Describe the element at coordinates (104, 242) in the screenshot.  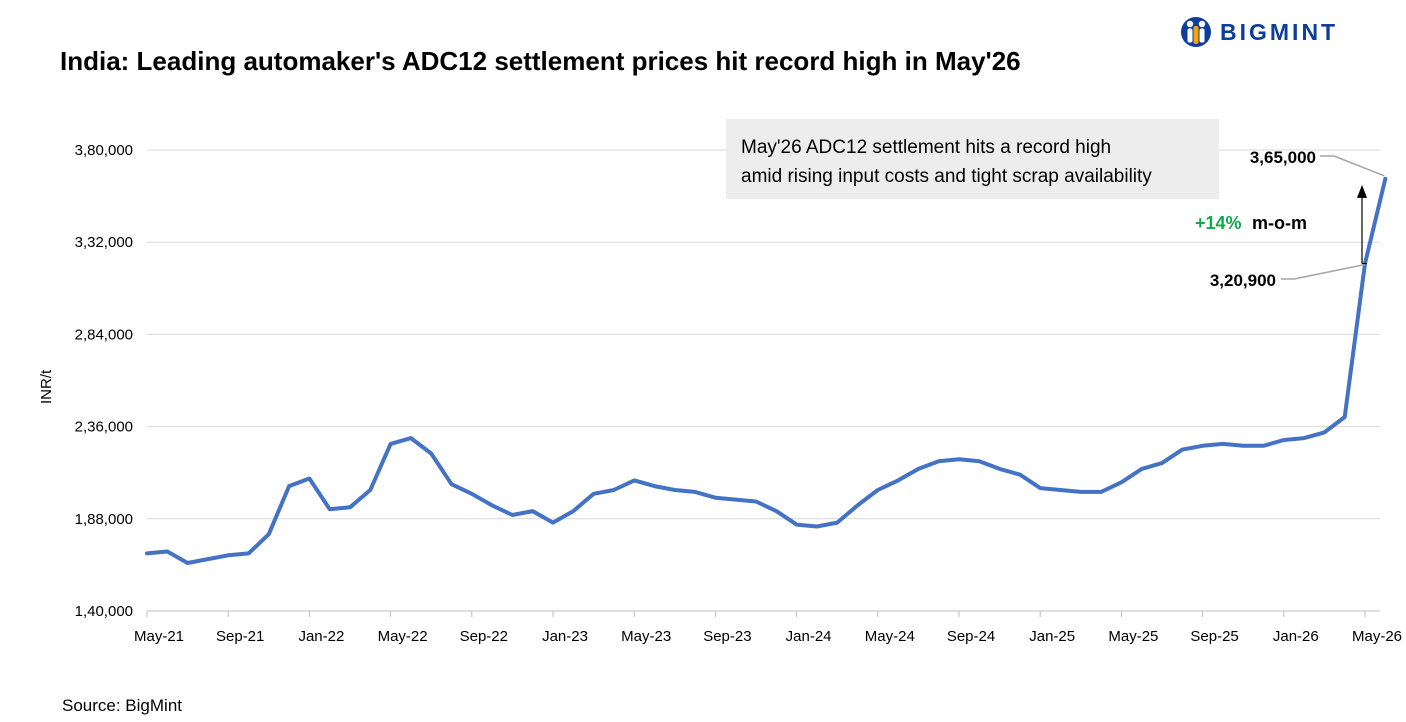
I see `y-tick-label: 3,32,000` at that location.